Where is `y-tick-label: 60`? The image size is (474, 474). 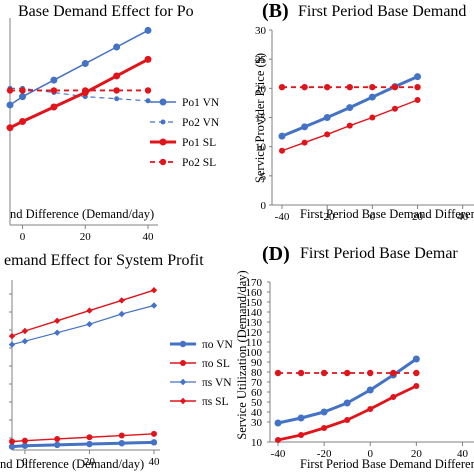
y-tick-label: 60 is located at coordinates (257, 393).